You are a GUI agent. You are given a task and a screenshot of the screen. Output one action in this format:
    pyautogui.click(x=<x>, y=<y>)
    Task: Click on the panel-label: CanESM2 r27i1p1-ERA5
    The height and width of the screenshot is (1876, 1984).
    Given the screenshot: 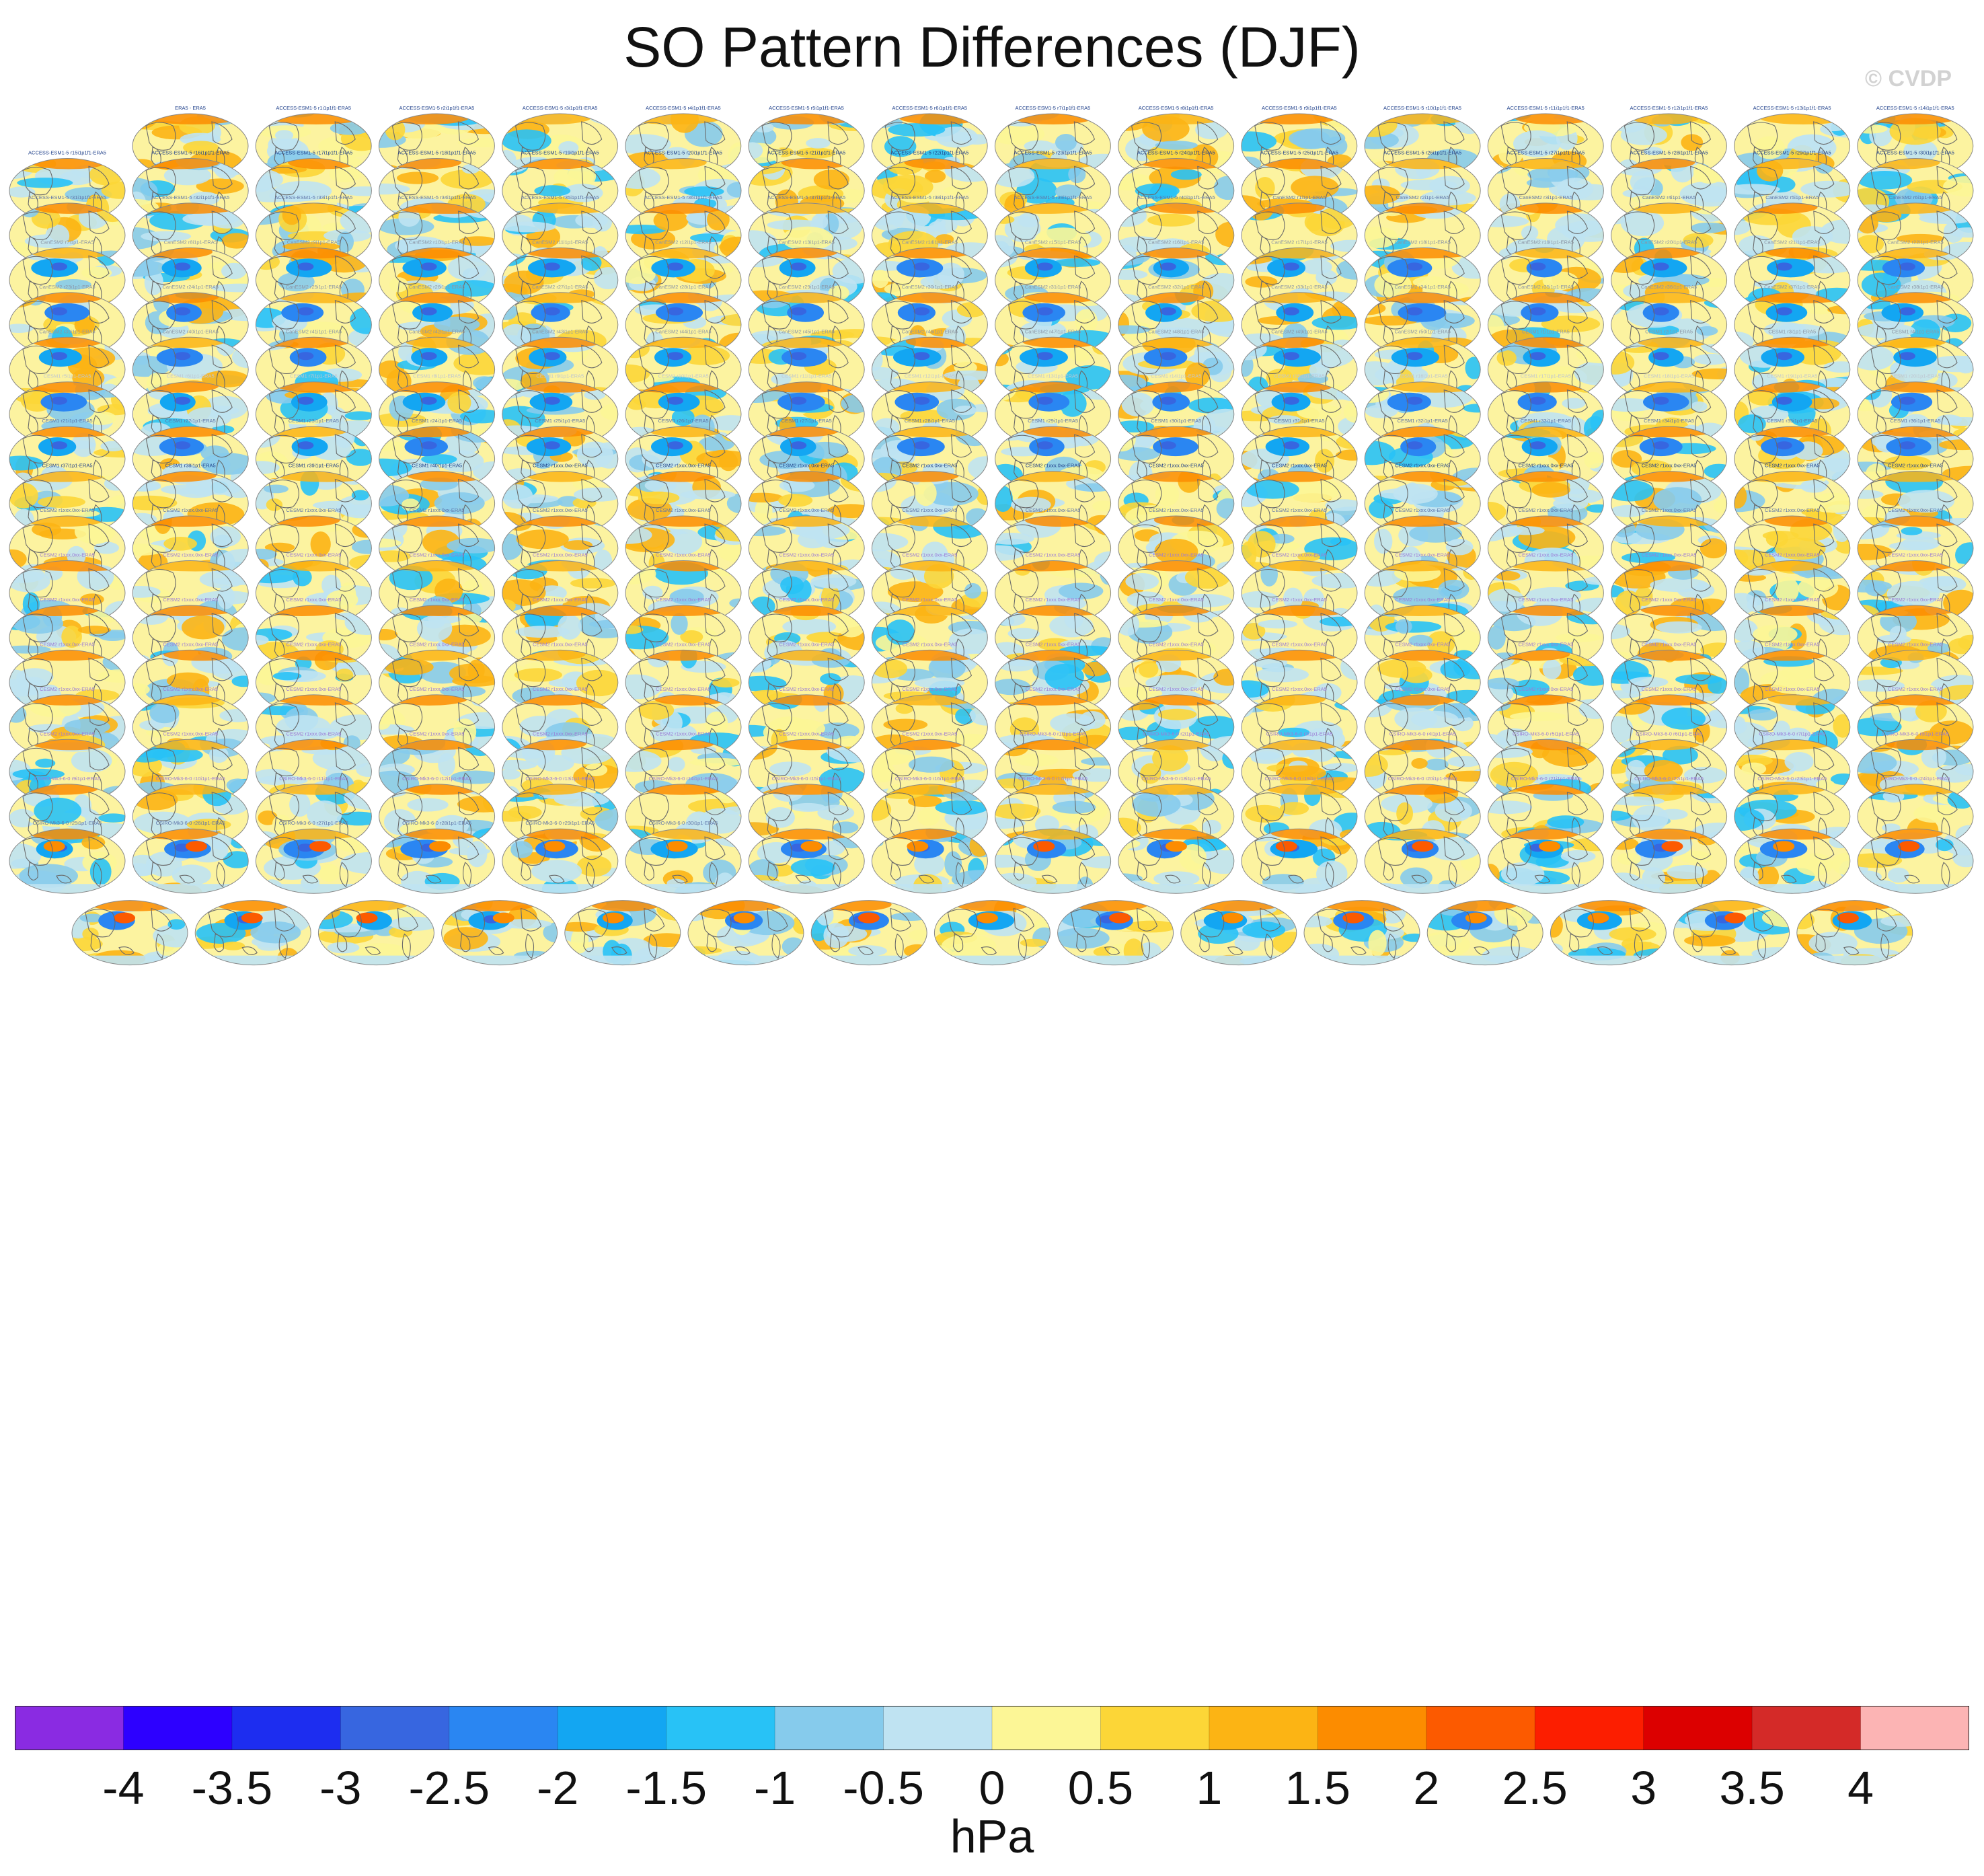 What is the action you would take?
    pyautogui.click(x=560, y=287)
    